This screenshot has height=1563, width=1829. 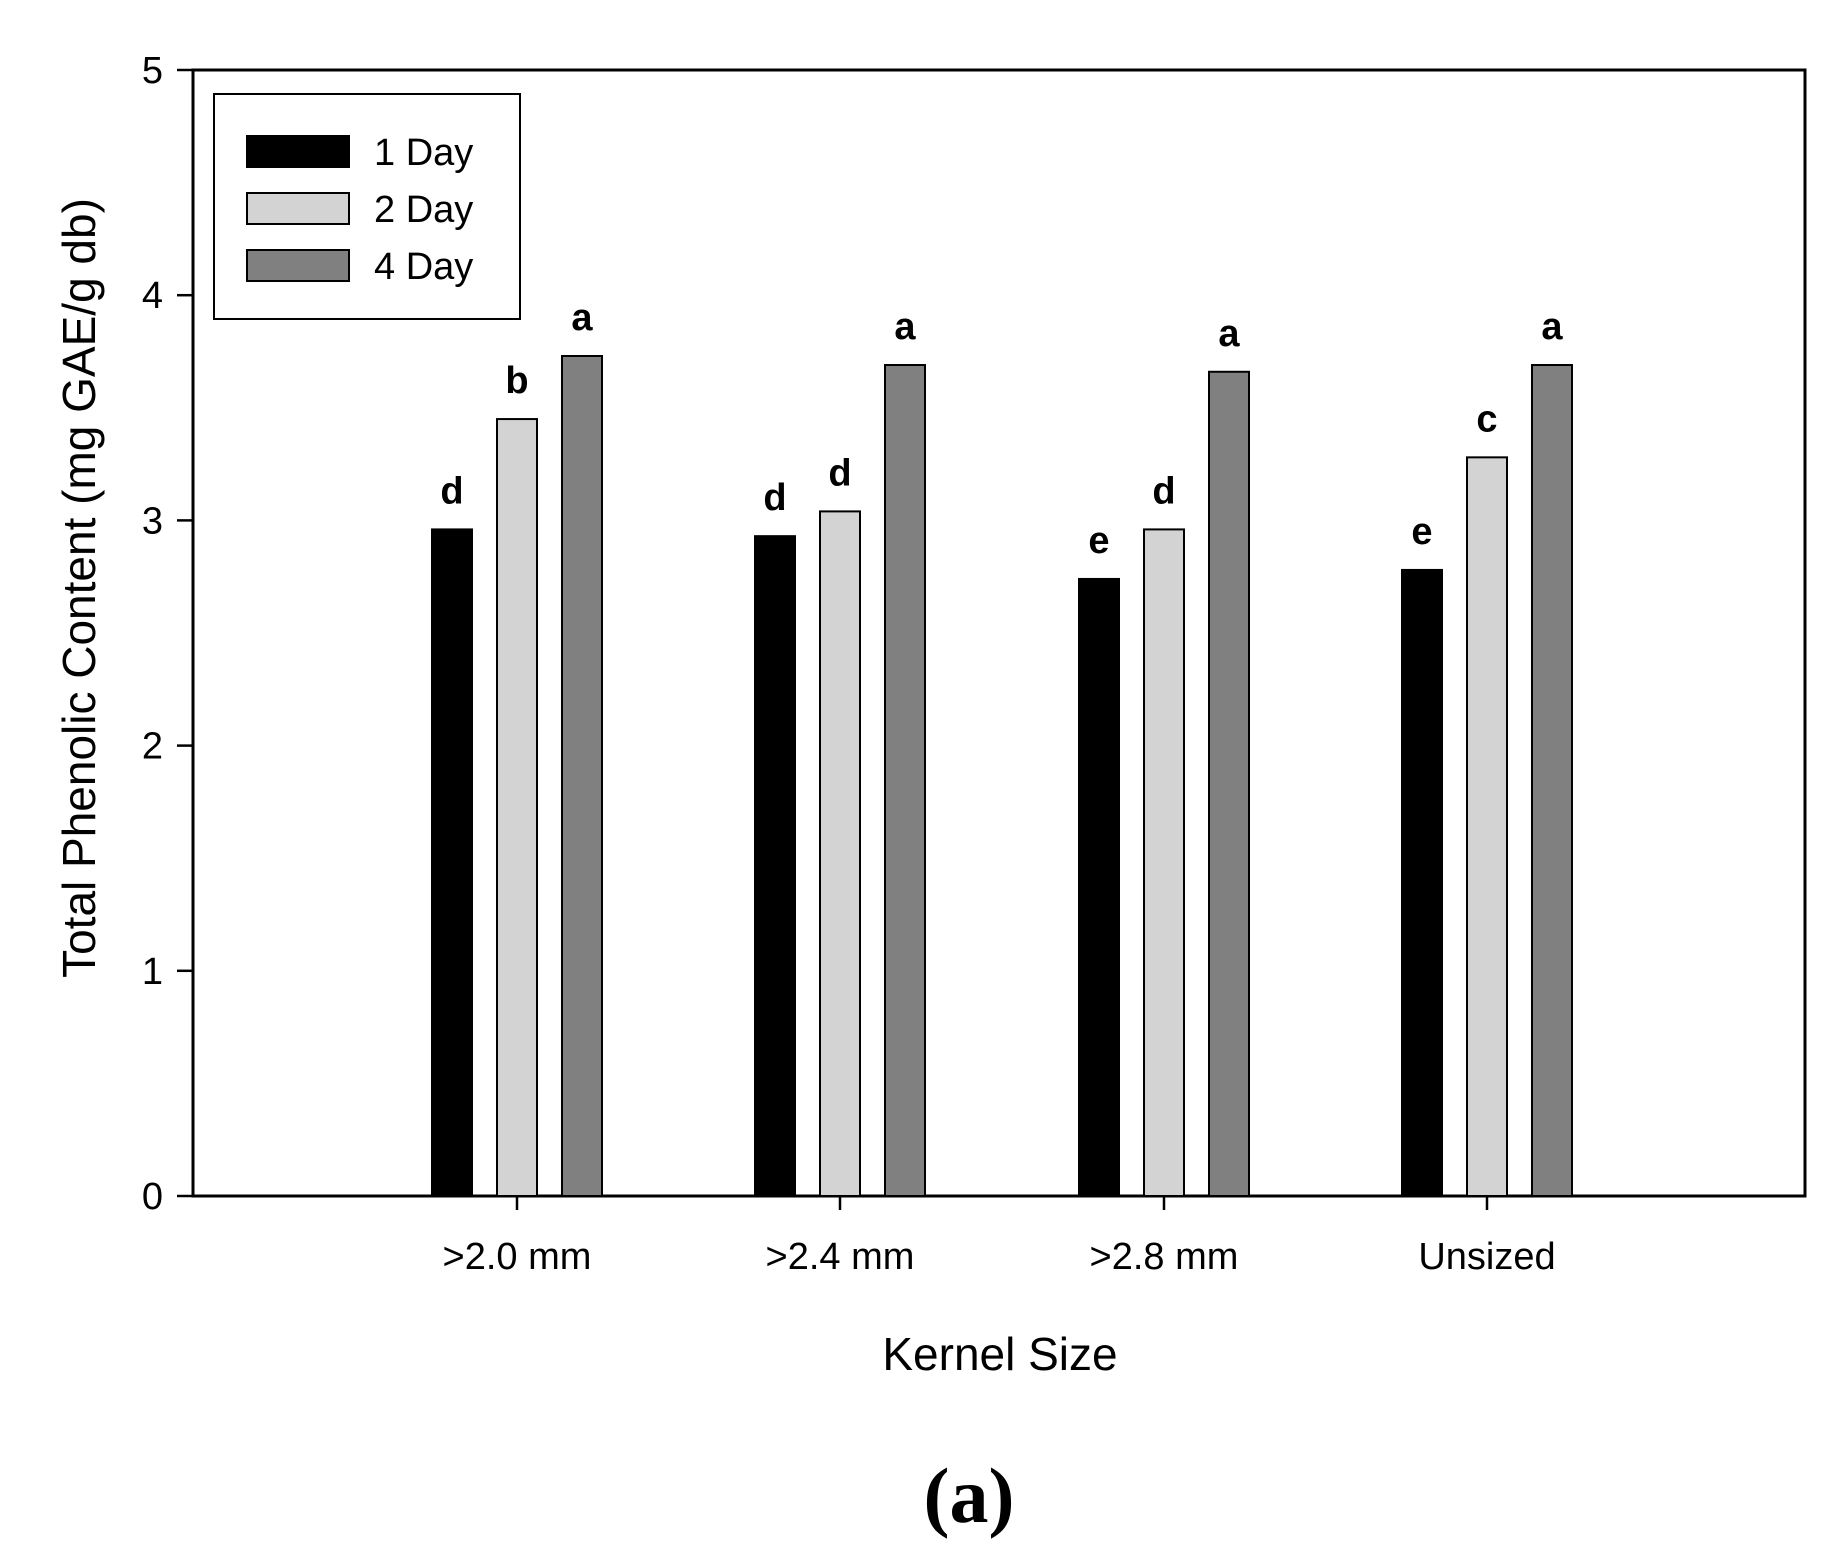 I want to click on y-tick-label: 3, so click(x=152, y=521).